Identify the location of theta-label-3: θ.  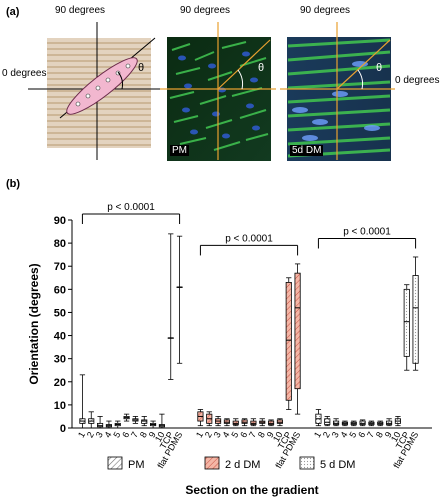
(379, 68).